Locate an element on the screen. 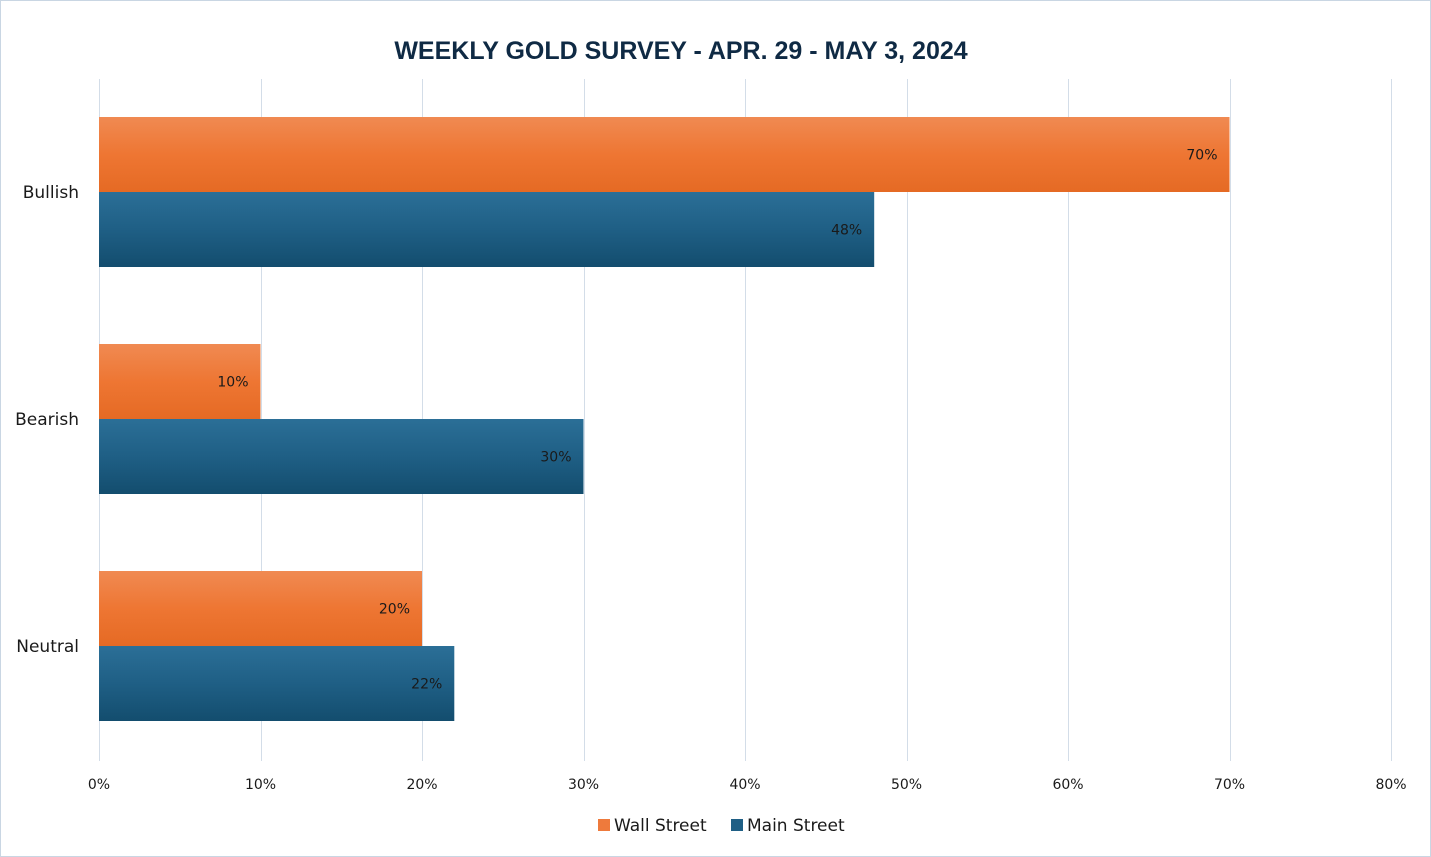 This screenshot has height=857, width=1431. legend-label-main-street: Main Street is located at coordinates (796, 826).